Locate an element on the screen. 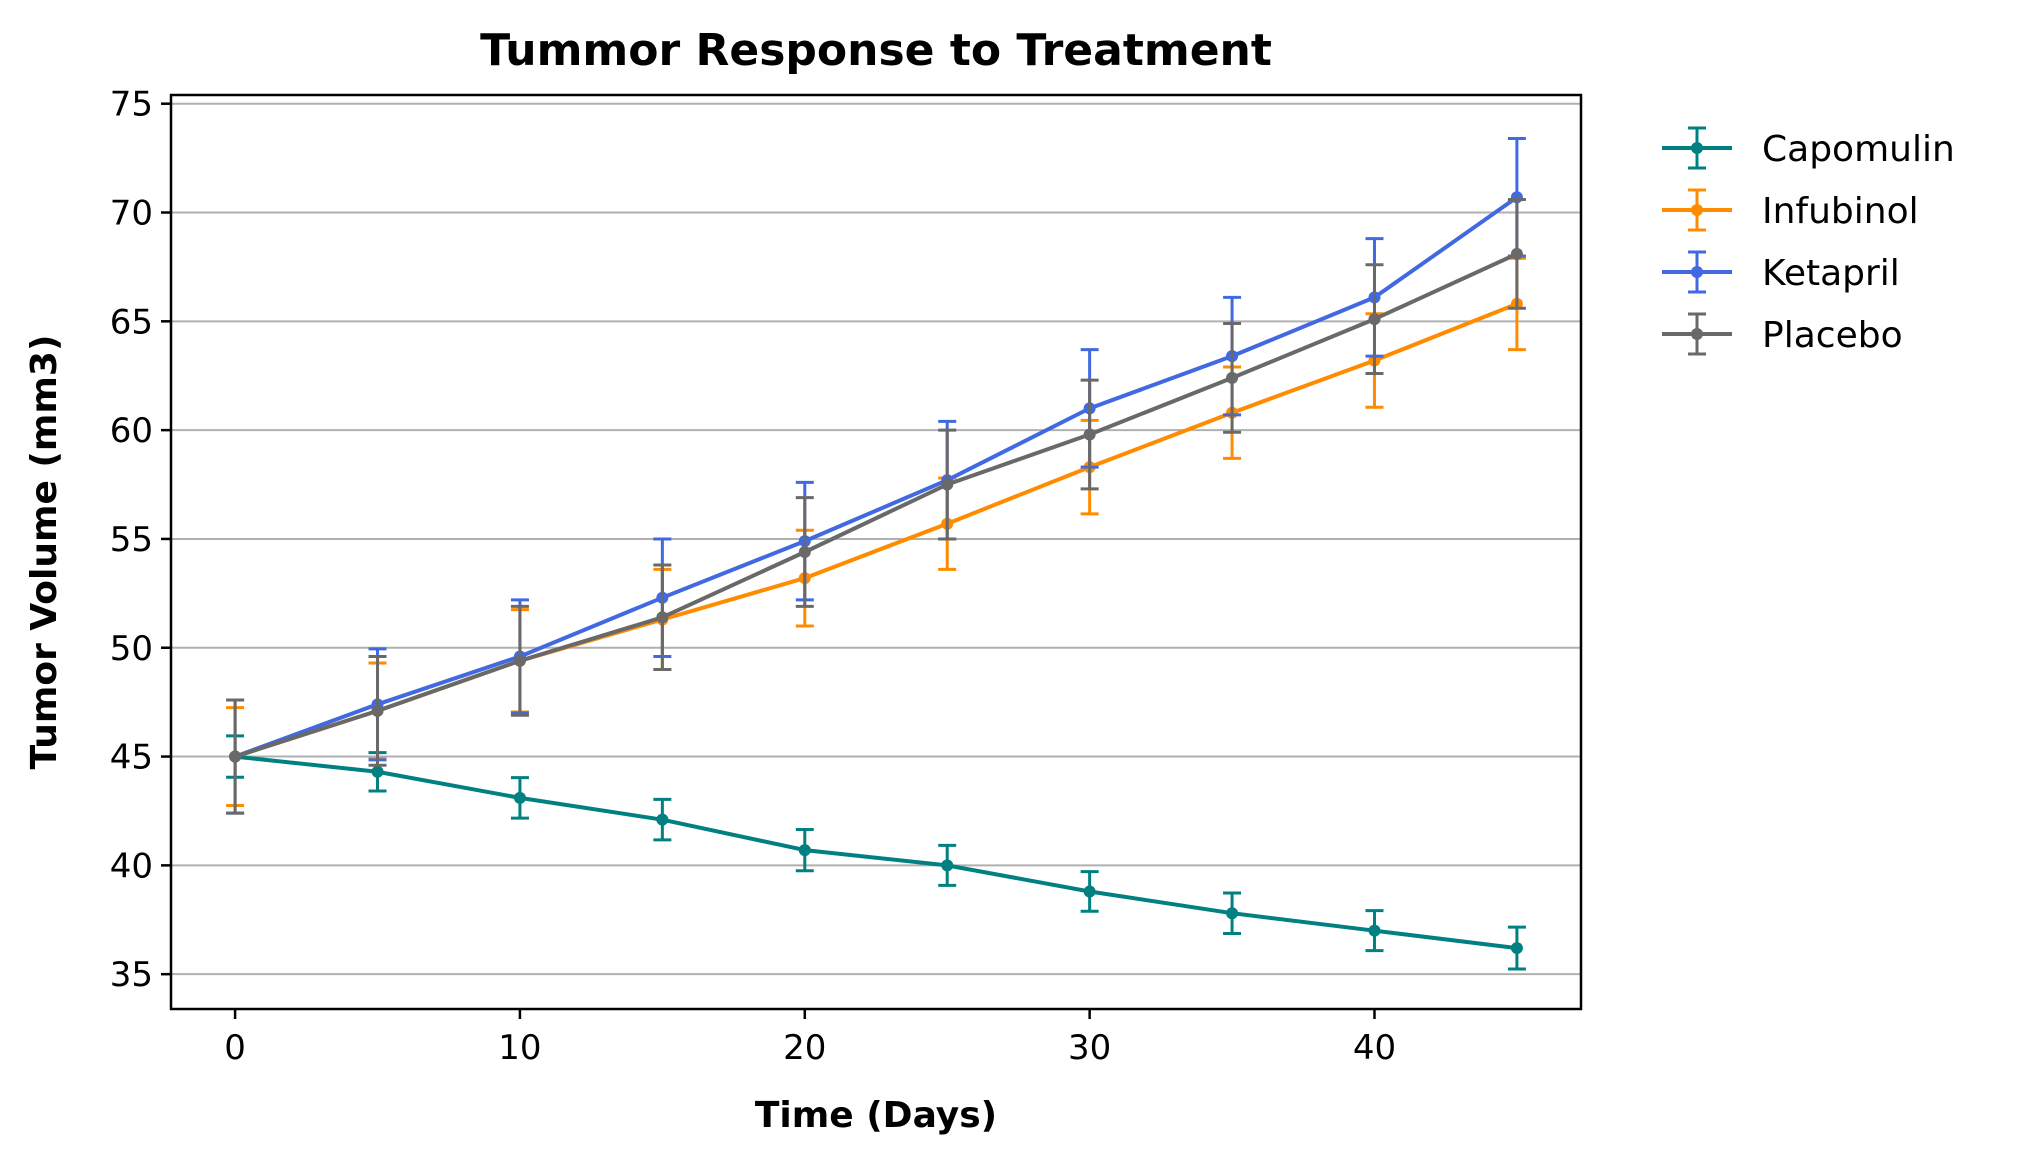 This screenshot has height=1158, width=2043. legend-item-capomulin: Capomulin is located at coordinates (1808, 148).